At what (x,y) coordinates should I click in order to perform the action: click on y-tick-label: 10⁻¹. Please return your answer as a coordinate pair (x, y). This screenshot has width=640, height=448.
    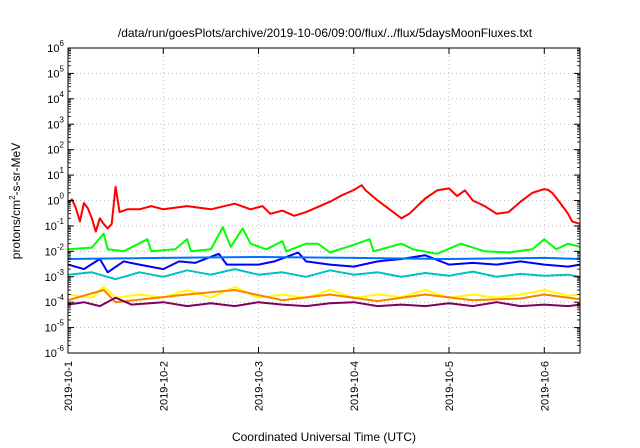
    Looking at the image, I should click on (55, 225).